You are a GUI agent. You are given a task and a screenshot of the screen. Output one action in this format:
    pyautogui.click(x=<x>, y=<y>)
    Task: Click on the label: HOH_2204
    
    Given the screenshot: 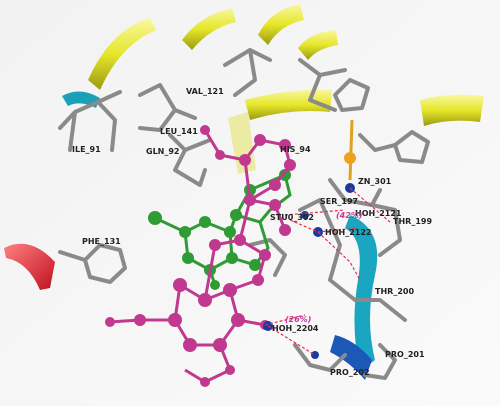 What is the action you would take?
    pyautogui.click(x=295, y=328)
    